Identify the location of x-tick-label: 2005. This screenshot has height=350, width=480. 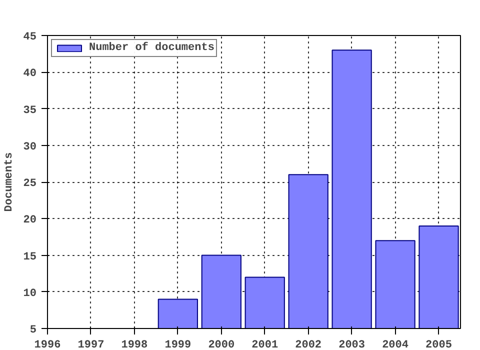
(439, 345).